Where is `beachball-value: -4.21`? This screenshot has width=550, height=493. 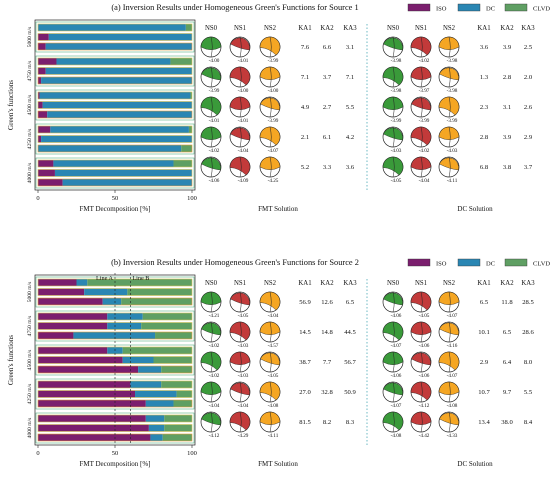 beachball-value: -4.21 is located at coordinates (214, 316).